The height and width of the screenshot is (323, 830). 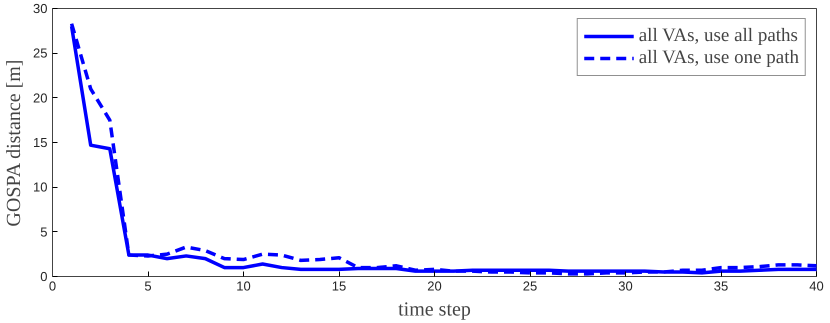 What do you see at coordinates (40, 142) in the screenshot?
I see `y-tick-label: 15` at bounding box center [40, 142].